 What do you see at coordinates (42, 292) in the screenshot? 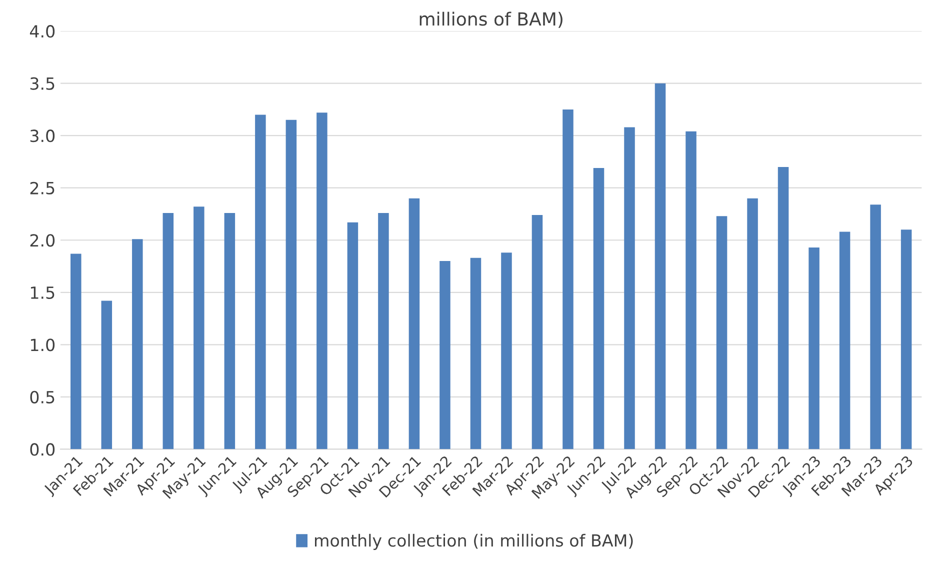
I see `y-tick-label: 1.5` at bounding box center [42, 292].